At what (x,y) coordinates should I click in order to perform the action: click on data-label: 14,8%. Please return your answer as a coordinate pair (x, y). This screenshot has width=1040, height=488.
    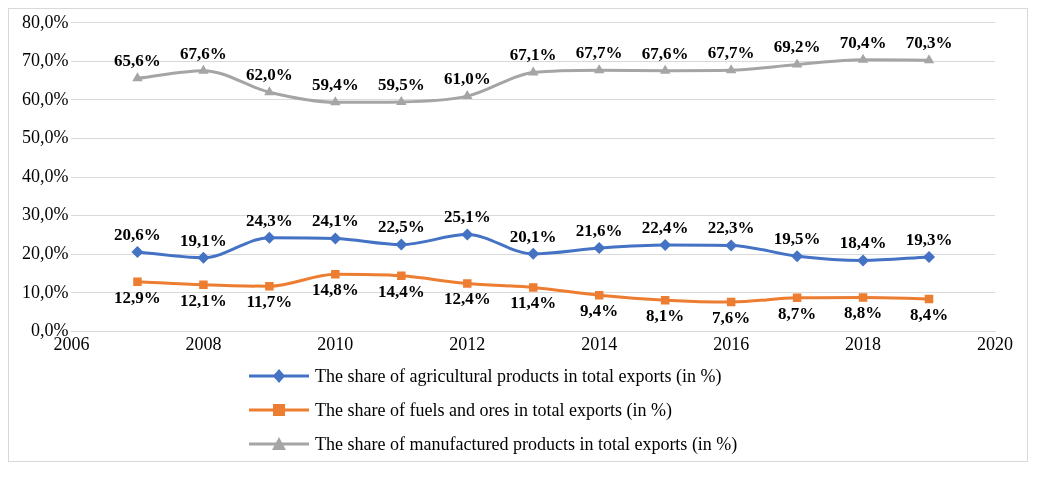
    Looking at the image, I should click on (335, 290).